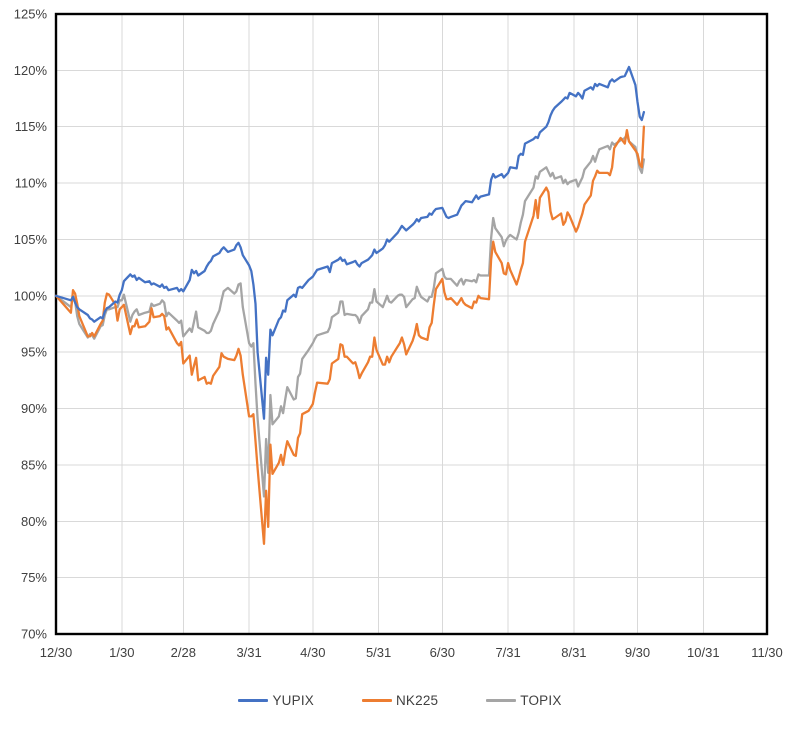  Describe the element at coordinates (703, 652) in the screenshot. I see `x-axis-tick-label: 10/31` at that location.